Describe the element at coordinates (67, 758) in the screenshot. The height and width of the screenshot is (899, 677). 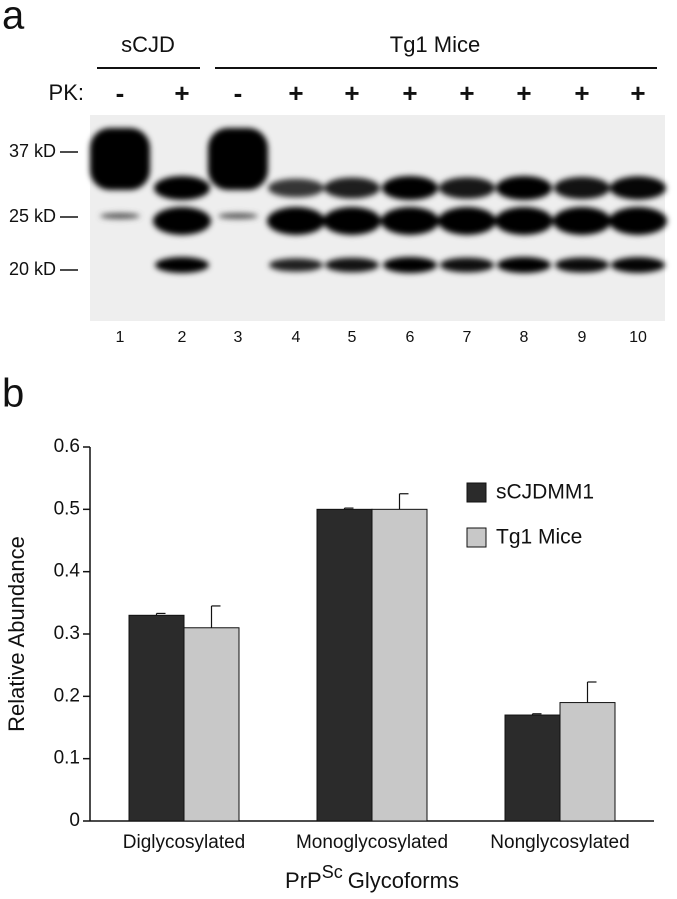
I see `y-tick-label: 0.1` at that location.